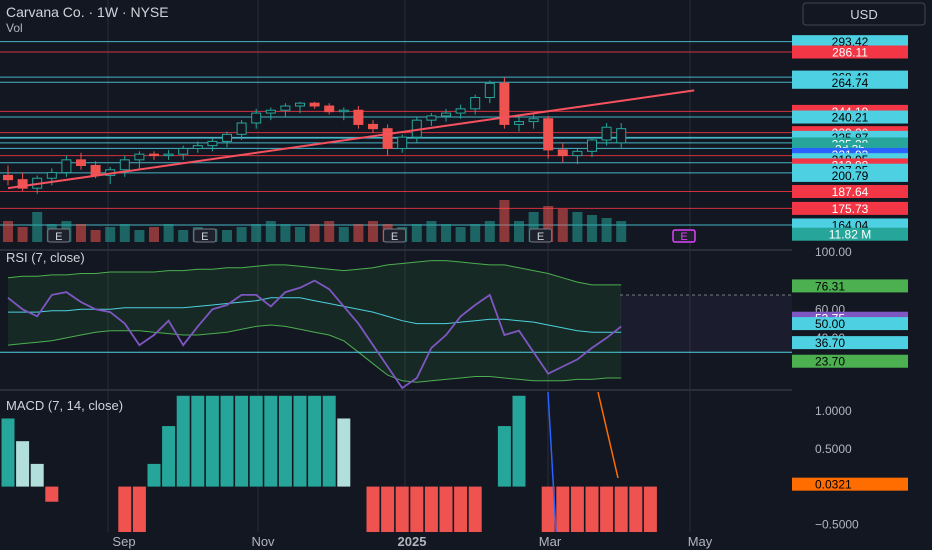 The width and height of the screenshot is (932, 550). Describe the element at coordinates (608, 435) in the screenshot. I see `macd-signal-line` at that location.